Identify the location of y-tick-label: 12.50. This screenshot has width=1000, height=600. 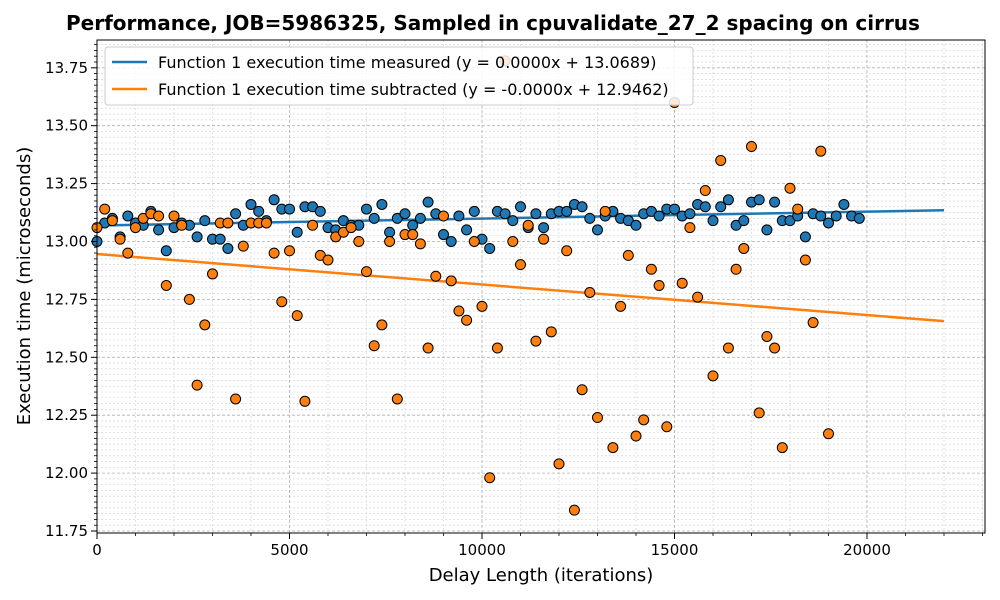
(66, 357).